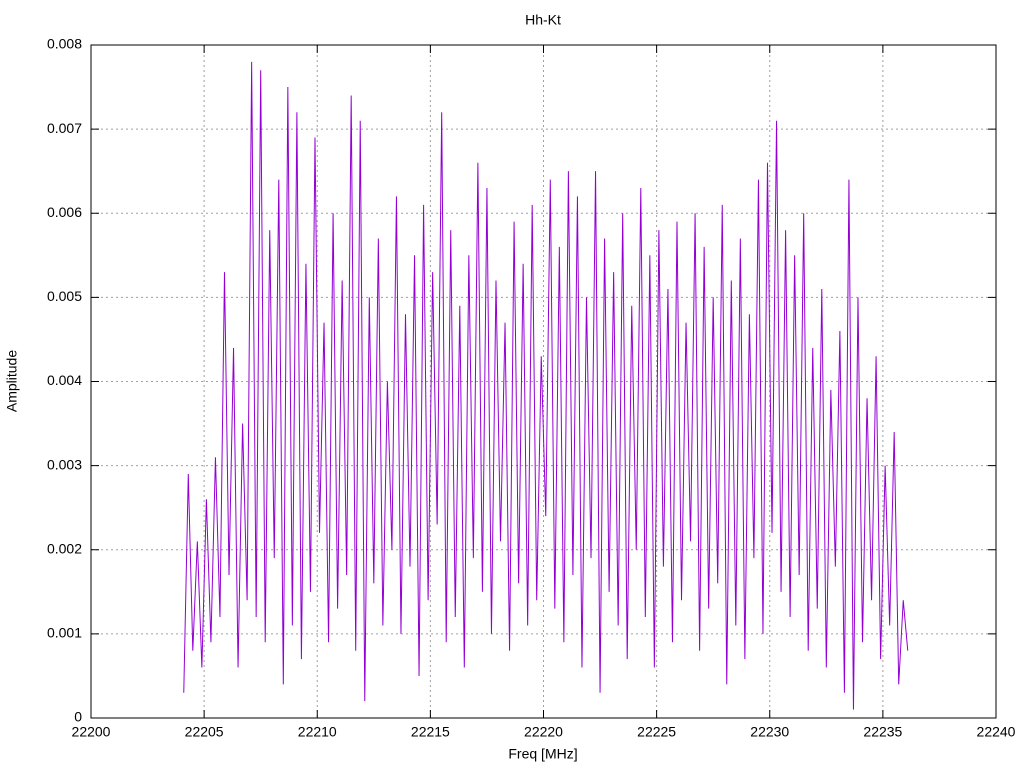 Image resolution: width=1024 pixels, height=768 pixels. What do you see at coordinates (64, 464) in the screenshot?
I see `y-tick-label: 0.003` at bounding box center [64, 464].